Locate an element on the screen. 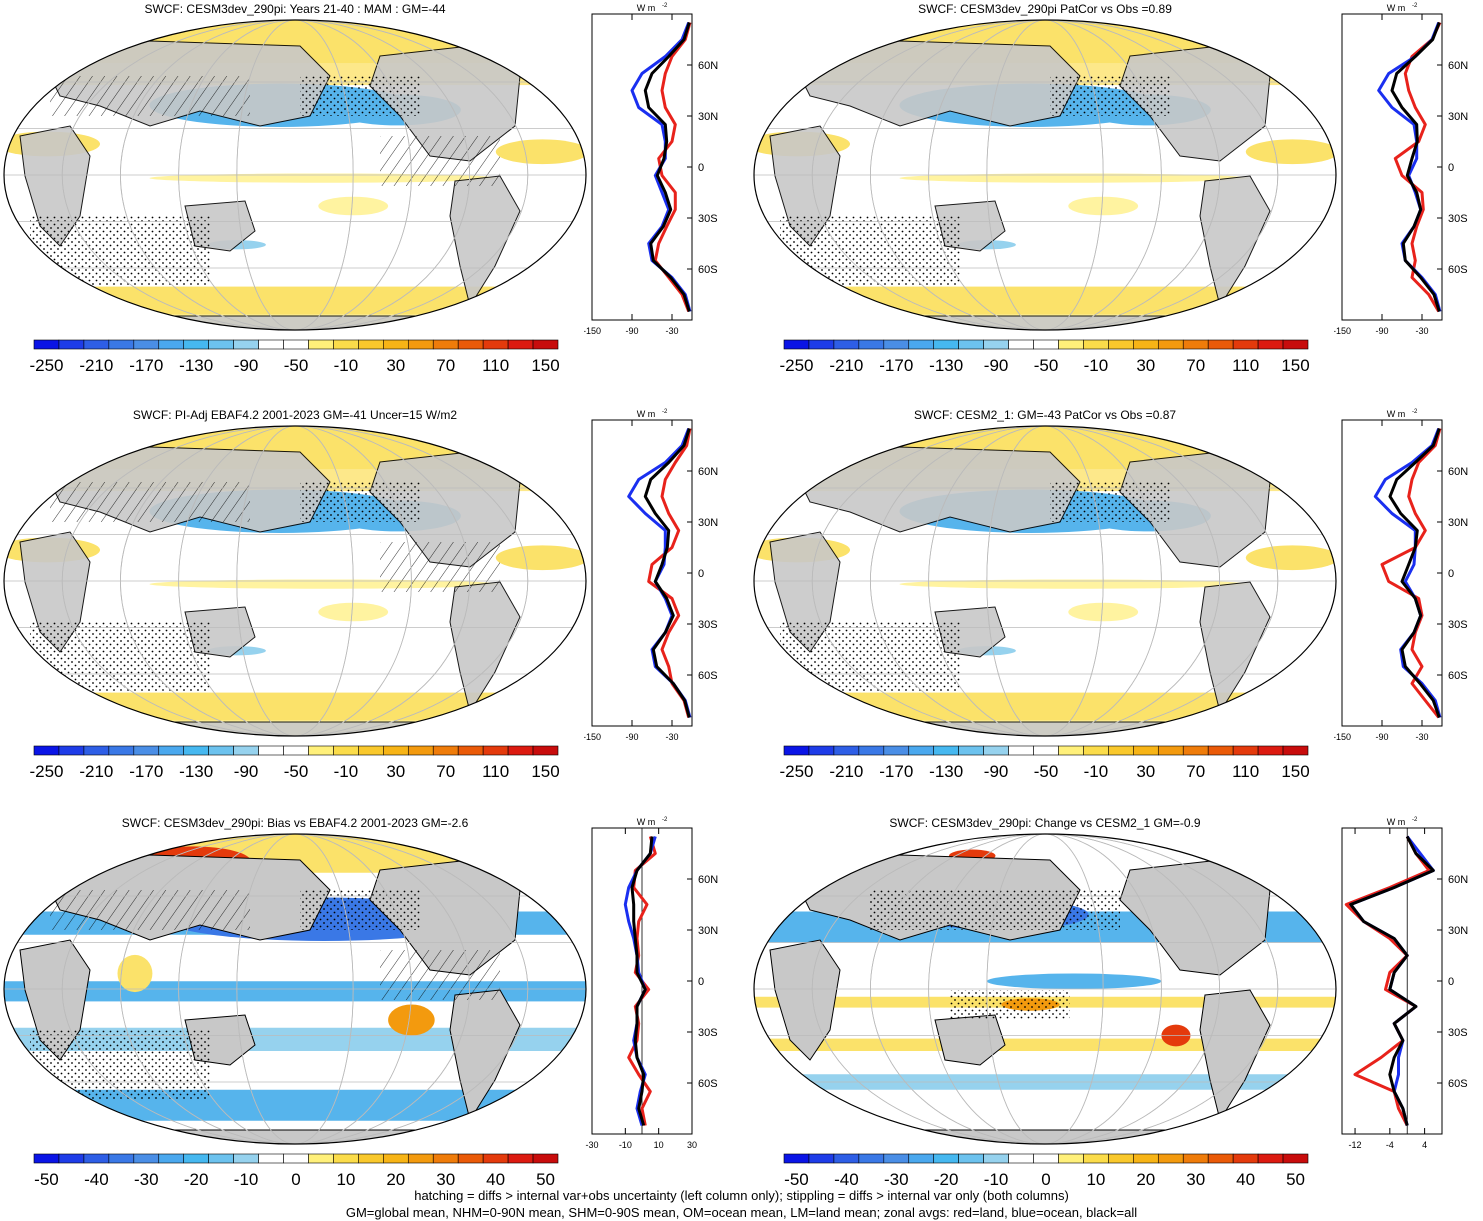  zonal-mean-plot: W m -2 -150 -90 -30 60N 30N 0 30S 60S is located at coordinates (651, 169).